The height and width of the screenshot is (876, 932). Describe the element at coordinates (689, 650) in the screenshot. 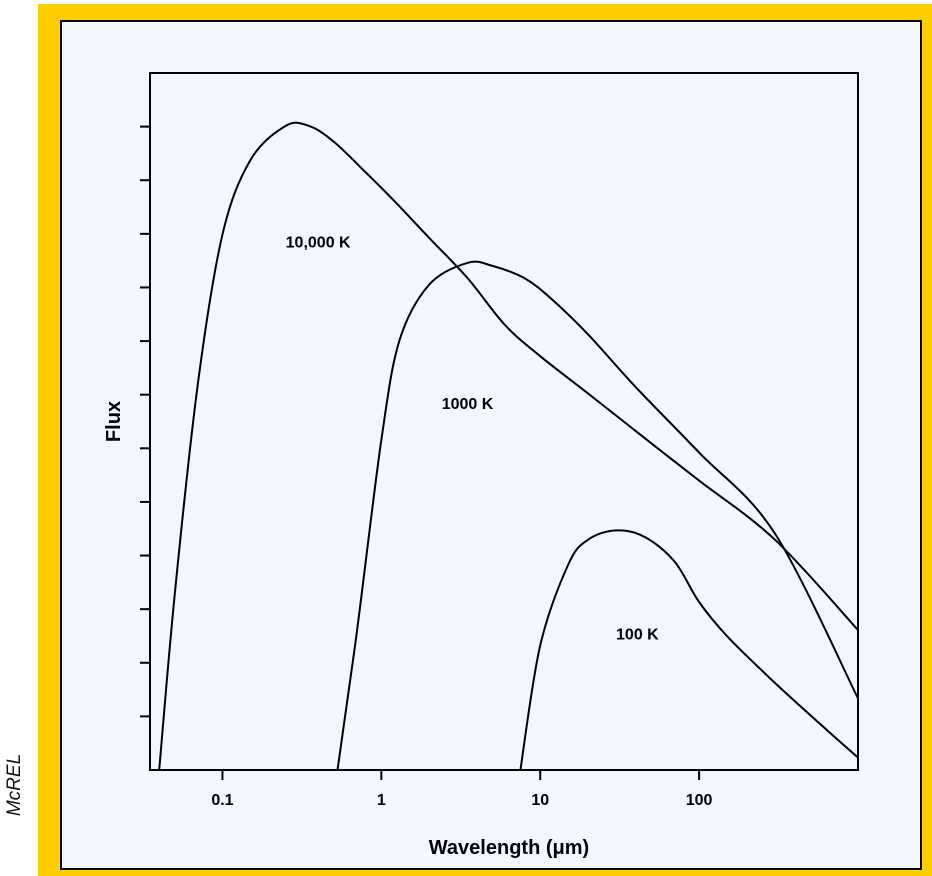

I see `series-line` at that location.